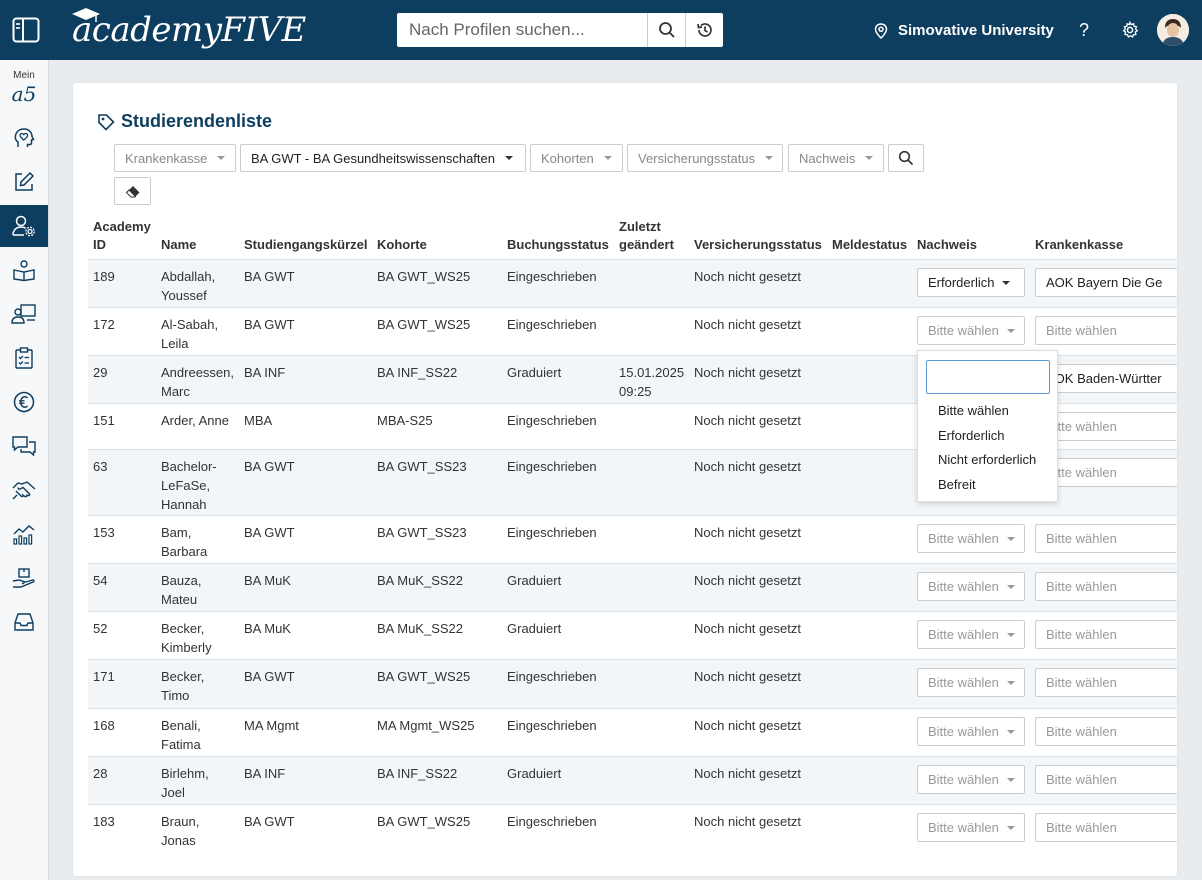 The height and width of the screenshot is (880, 1202). Describe the element at coordinates (24, 490) in the screenshot. I see `sidebar-item-partners` at that location.